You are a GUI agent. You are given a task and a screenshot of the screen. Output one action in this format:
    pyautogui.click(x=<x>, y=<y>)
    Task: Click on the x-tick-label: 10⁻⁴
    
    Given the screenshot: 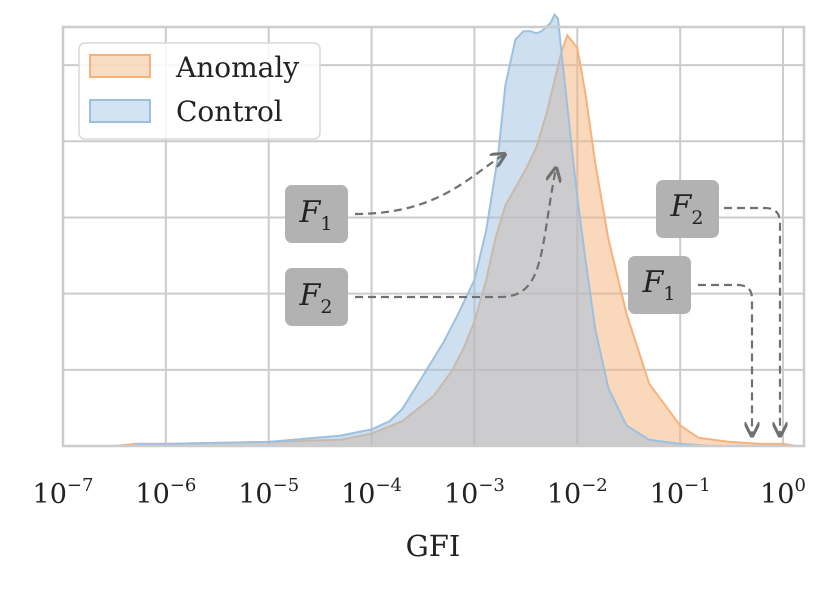 What is the action you would take?
    pyautogui.click(x=371, y=492)
    